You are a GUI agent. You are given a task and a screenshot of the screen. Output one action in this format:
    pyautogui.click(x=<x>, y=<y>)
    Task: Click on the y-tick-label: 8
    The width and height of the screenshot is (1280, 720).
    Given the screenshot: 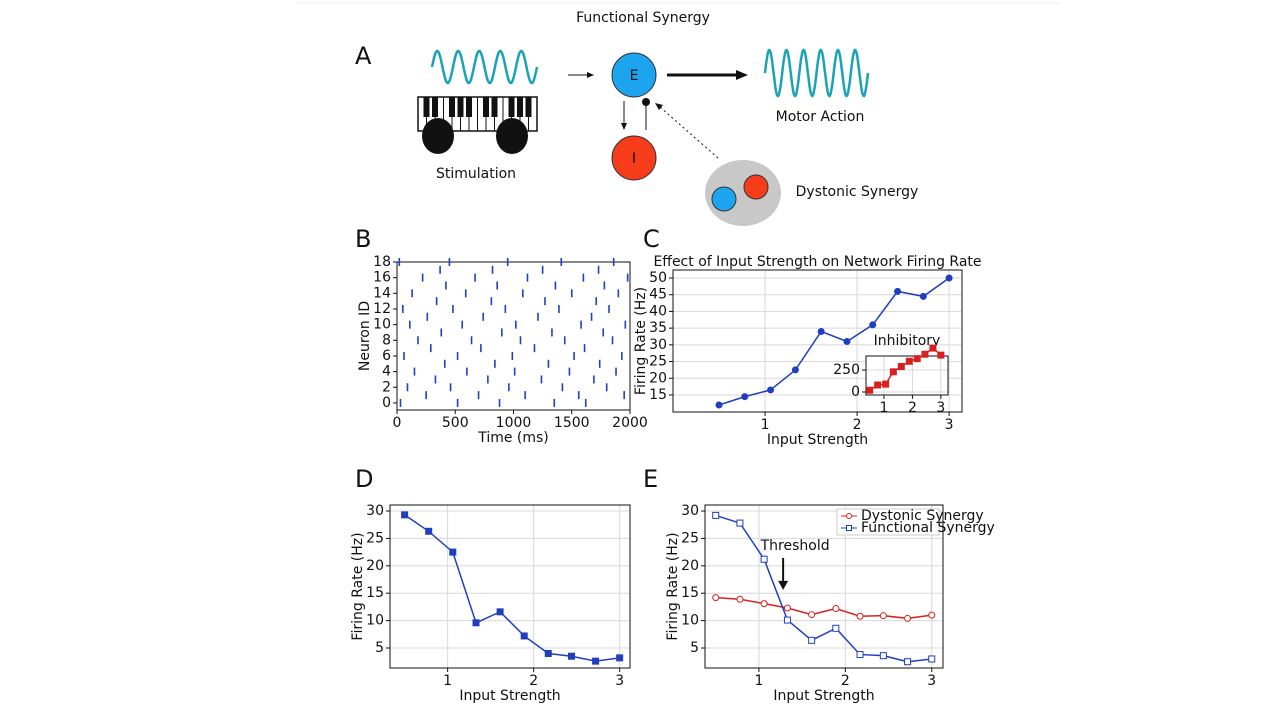 What is the action you would take?
    pyautogui.click(x=386, y=340)
    